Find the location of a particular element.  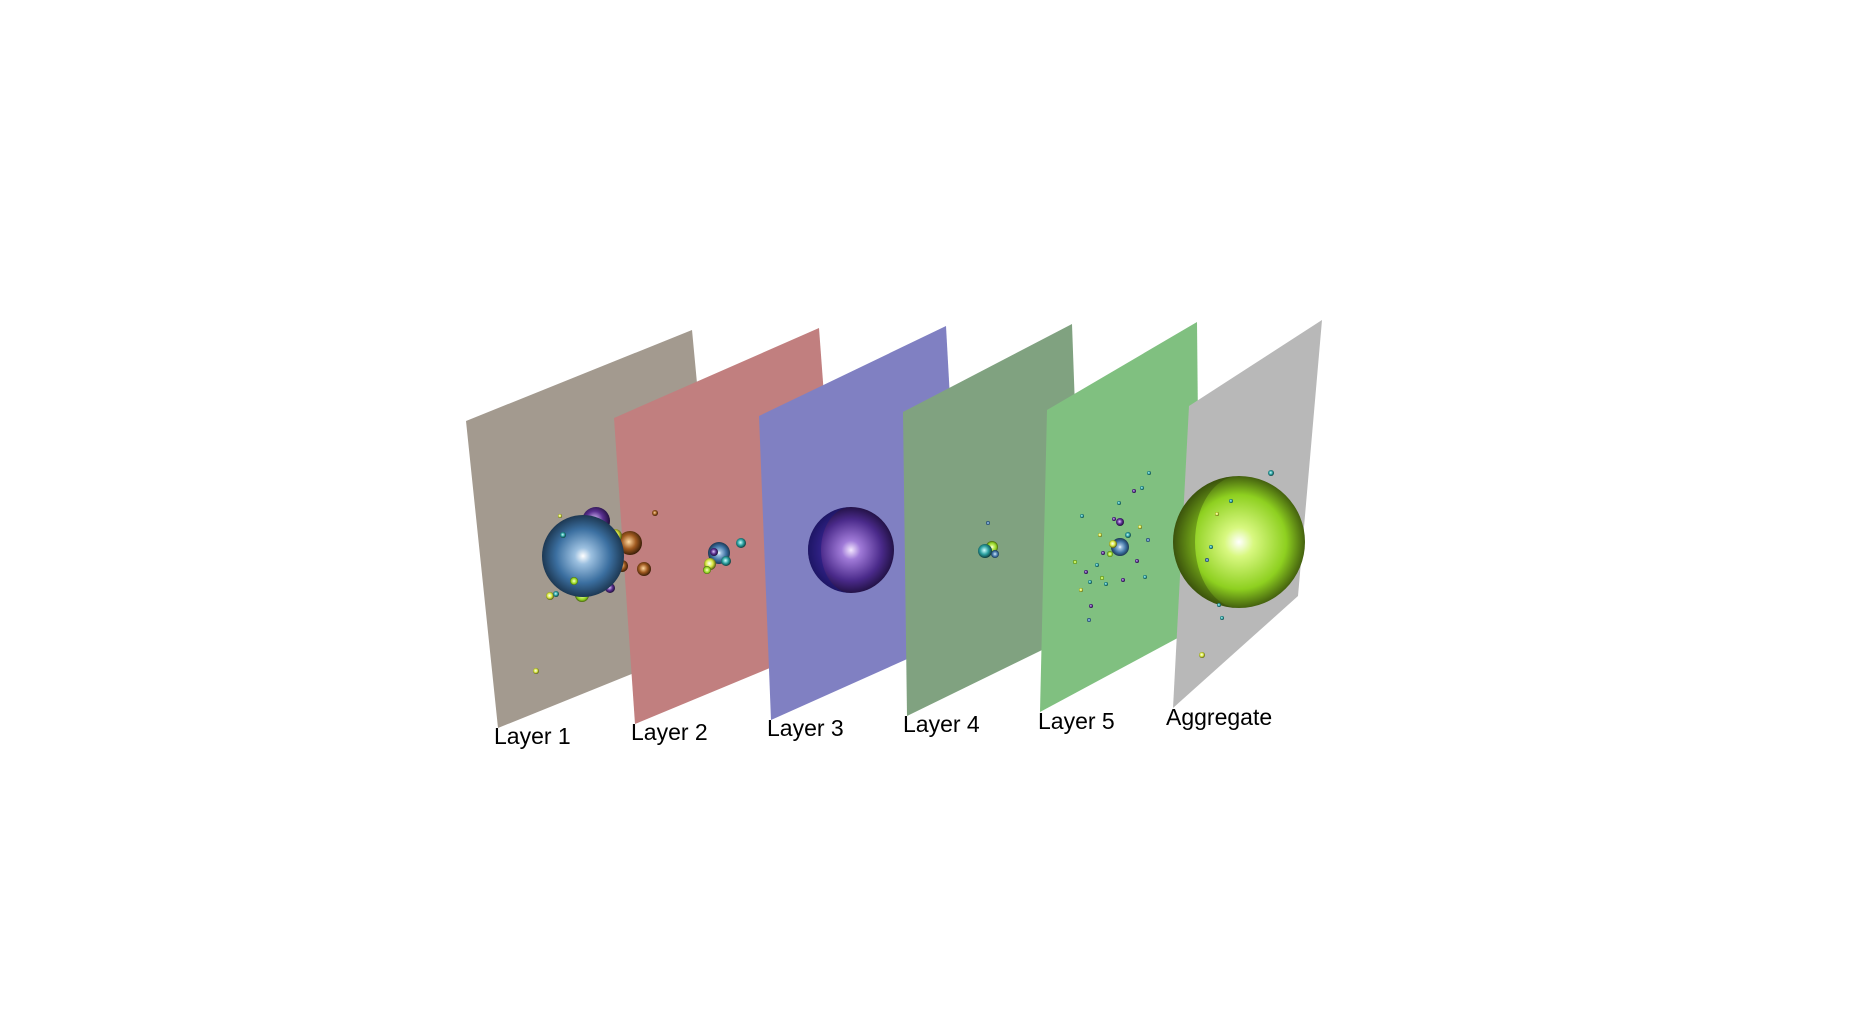

layer-2-nodes is located at coordinates (724, 556).